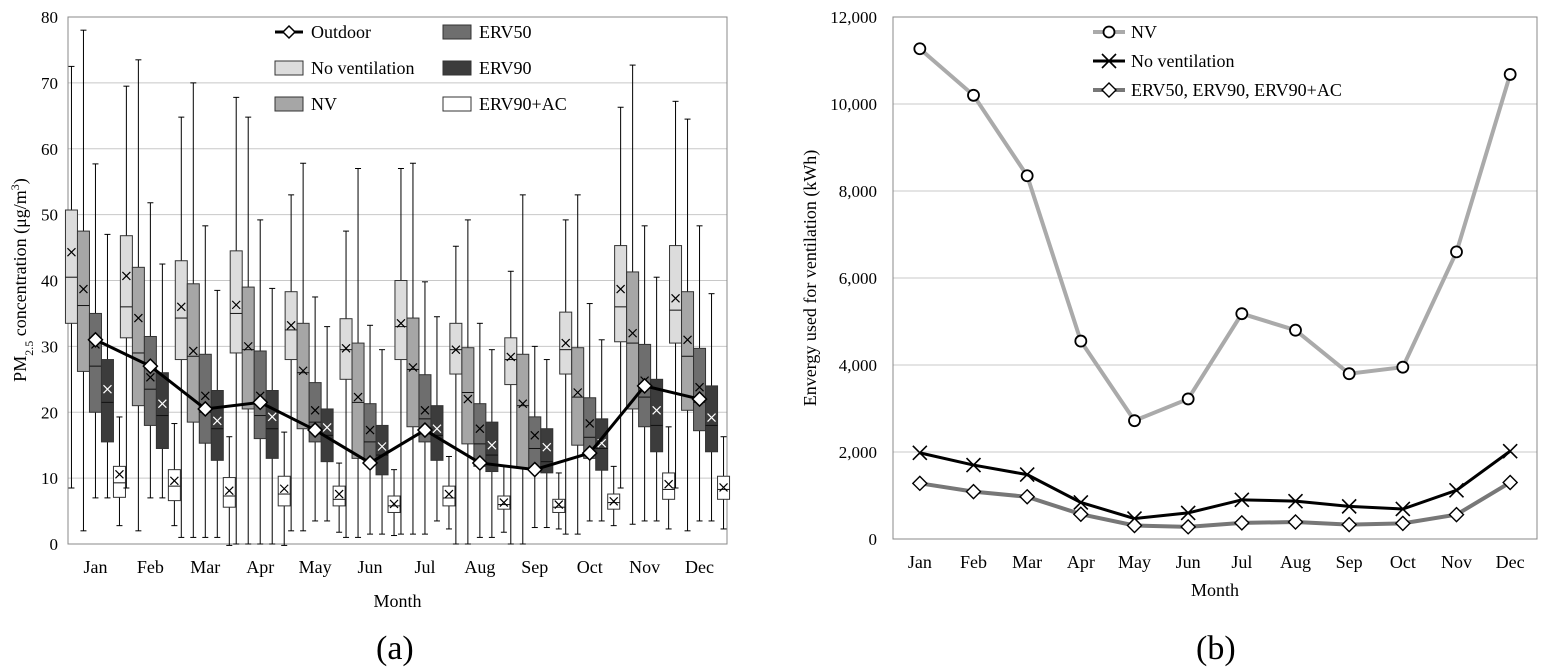 The image size is (1551, 671). I want to click on ytick-label-a: 50, so click(49, 215).